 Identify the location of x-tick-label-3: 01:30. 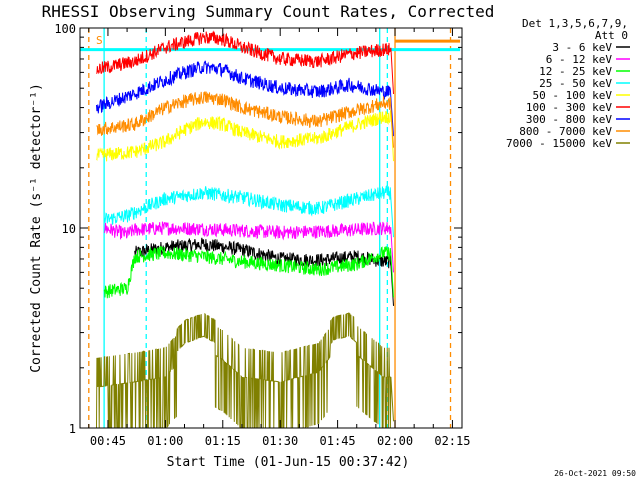
(280, 441).